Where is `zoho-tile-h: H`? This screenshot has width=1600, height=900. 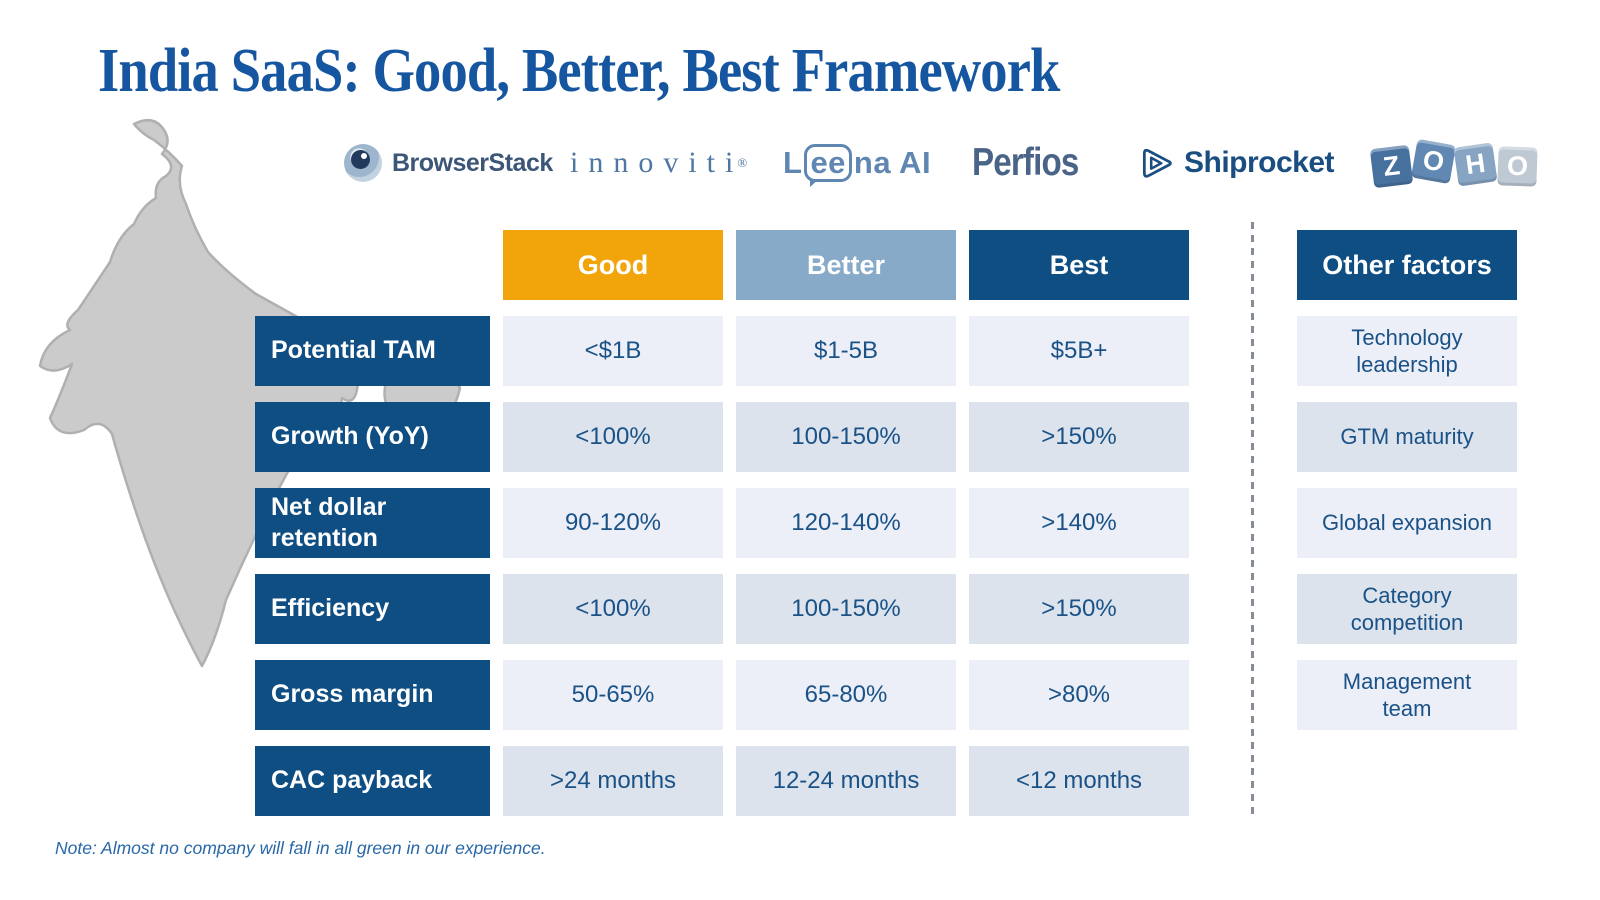
zoho-tile-h: H is located at coordinates (1475, 164).